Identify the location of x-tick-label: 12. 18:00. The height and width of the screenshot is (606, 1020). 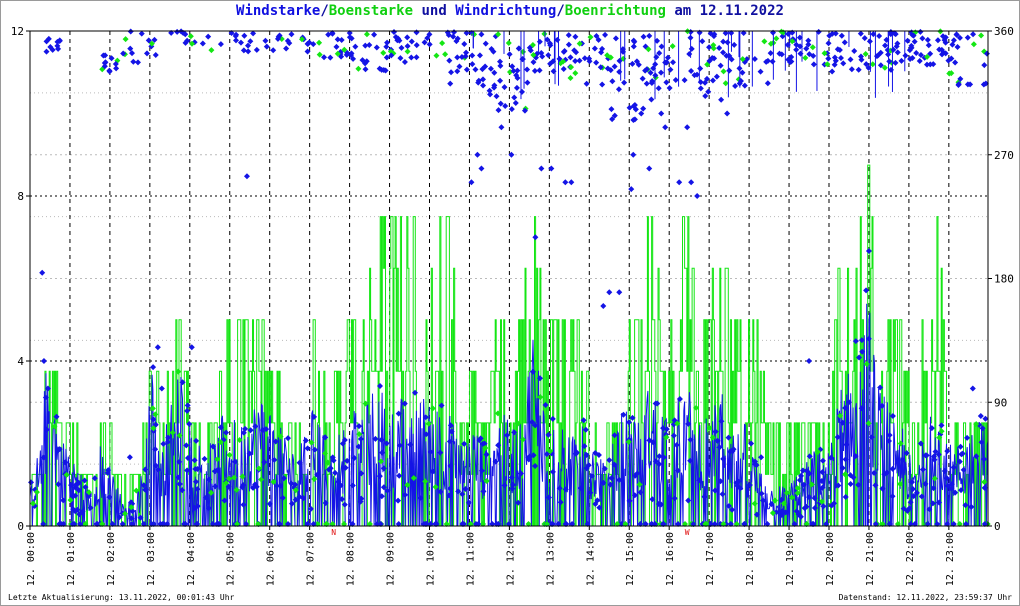
(750, 559).